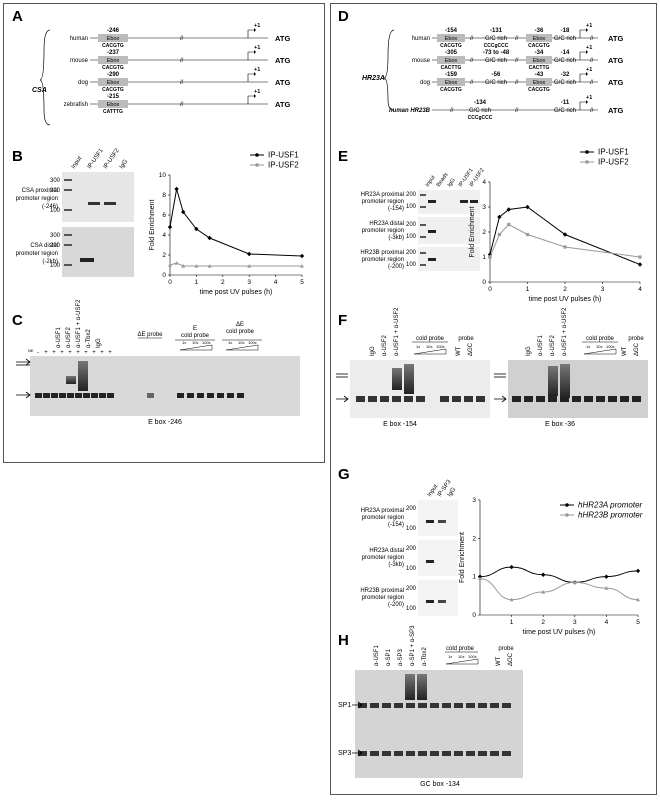  Describe the element at coordinates (452, 182) in the screenshot. I see `gel-lane-label: IgG` at that location.